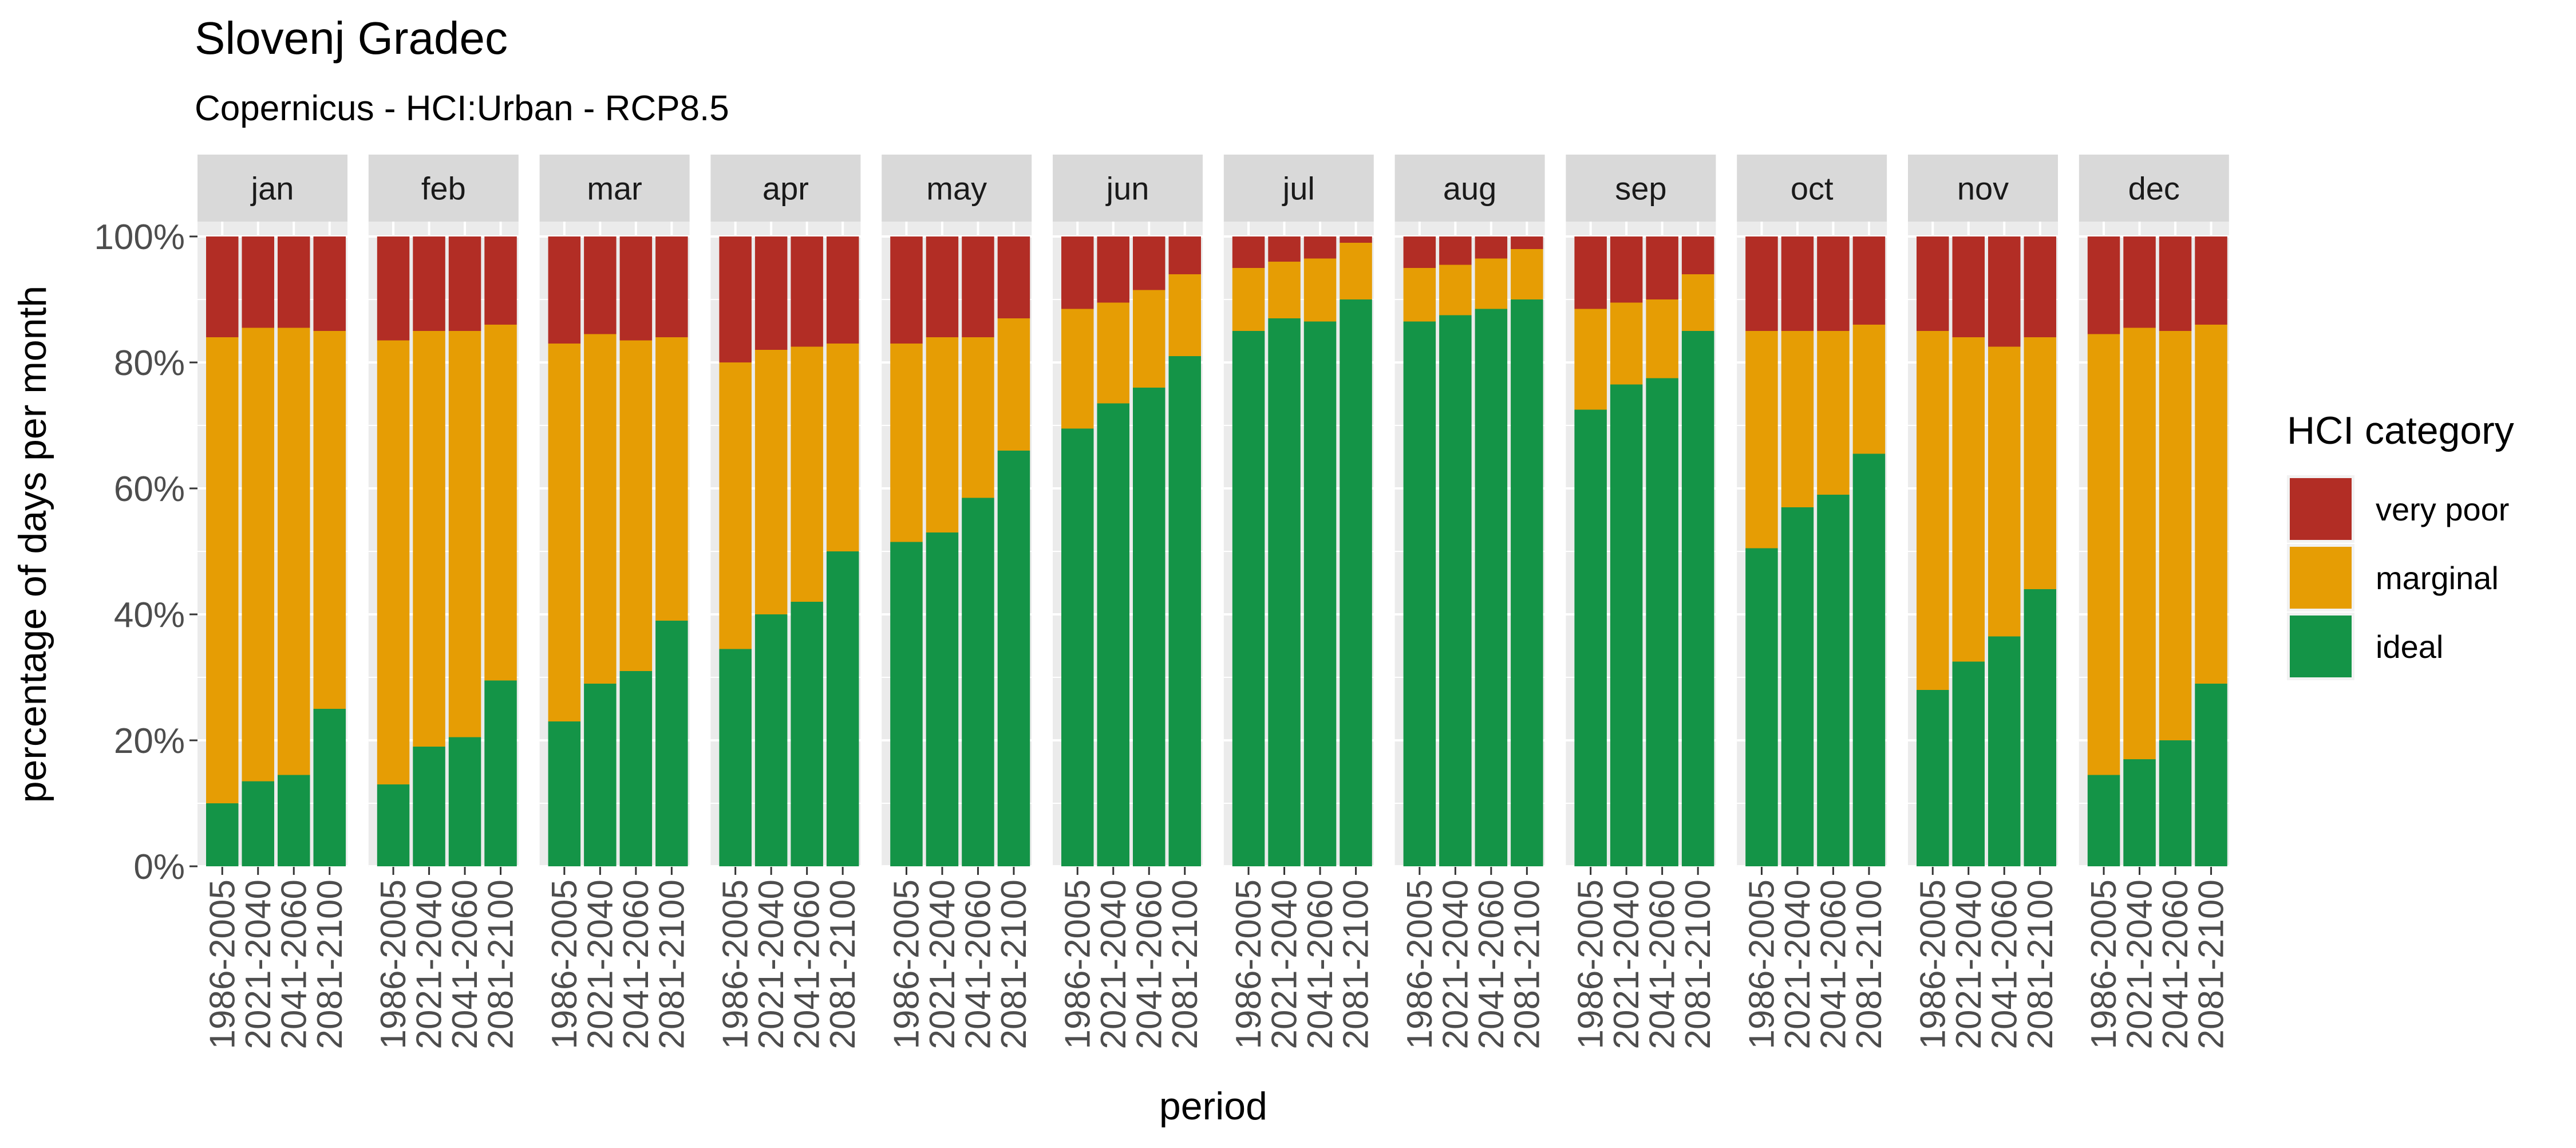 This screenshot has width=2576, height=1148. I want to click on facet-strip-label: nov, so click(1983, 189).